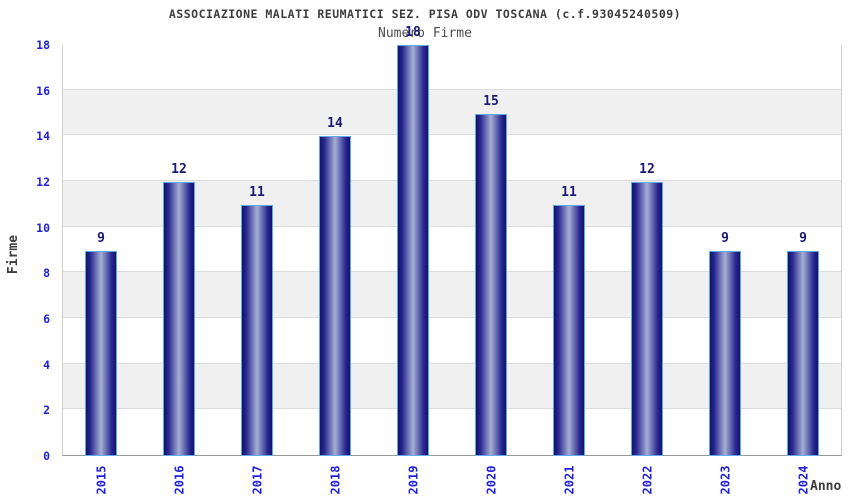  What do you see at coordinates (826, 486) in the screenshot?
I see `x-axis-label: Anno` at bounding box center [826, 486].